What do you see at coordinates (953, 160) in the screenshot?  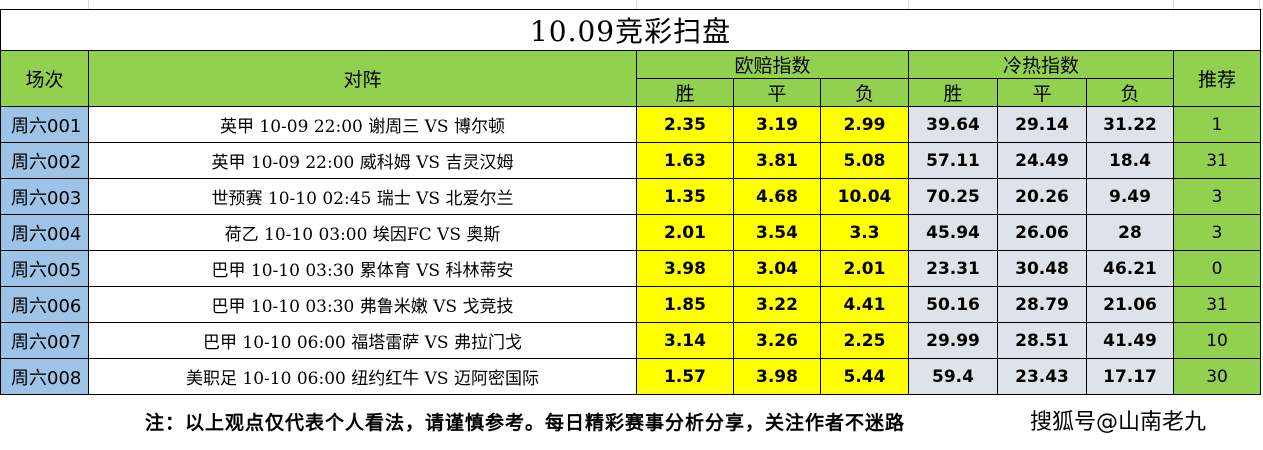 I see `heat-win-cell: 57.11` at bounding box center [953, 160].